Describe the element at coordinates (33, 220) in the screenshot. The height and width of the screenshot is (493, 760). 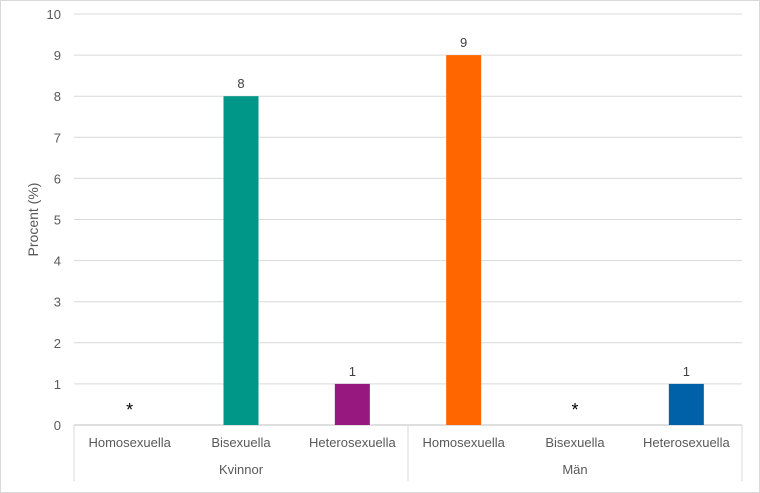
I see `y-axis-label: Procent (%)` at that location.